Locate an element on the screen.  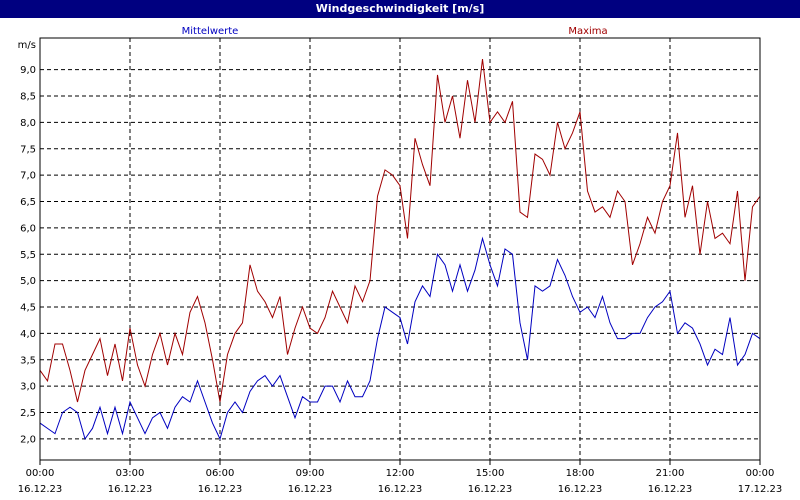
y-tick-label: 3,0 is located at coordinates (28, 387).